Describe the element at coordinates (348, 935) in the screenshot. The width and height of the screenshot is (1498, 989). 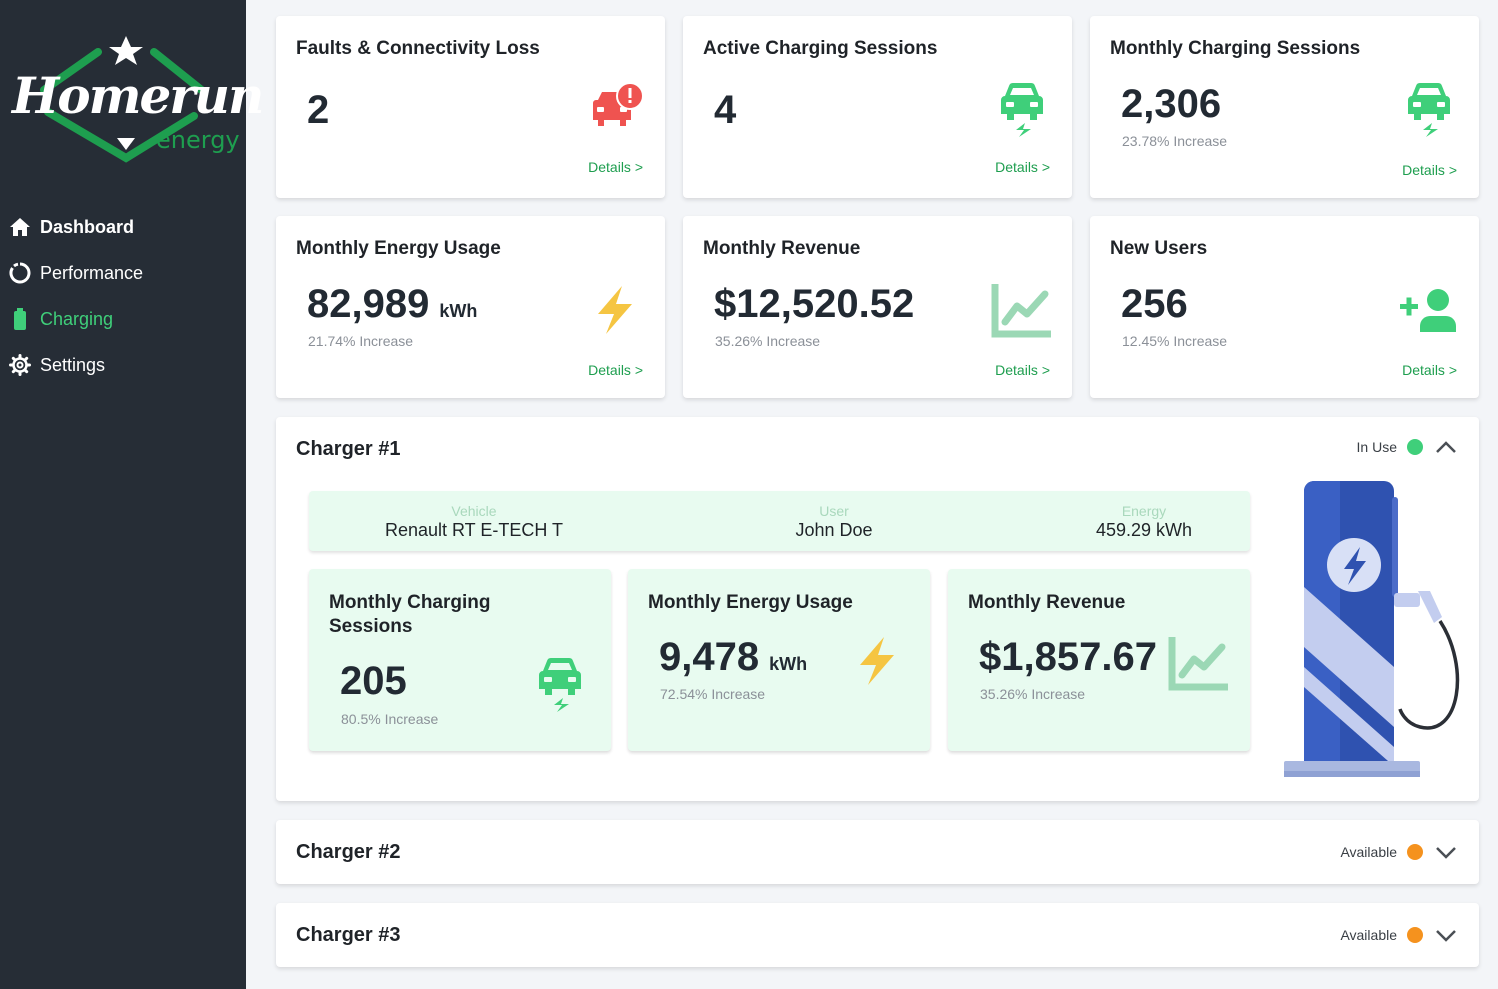
I see `charger-title: Charger #3` at that location.